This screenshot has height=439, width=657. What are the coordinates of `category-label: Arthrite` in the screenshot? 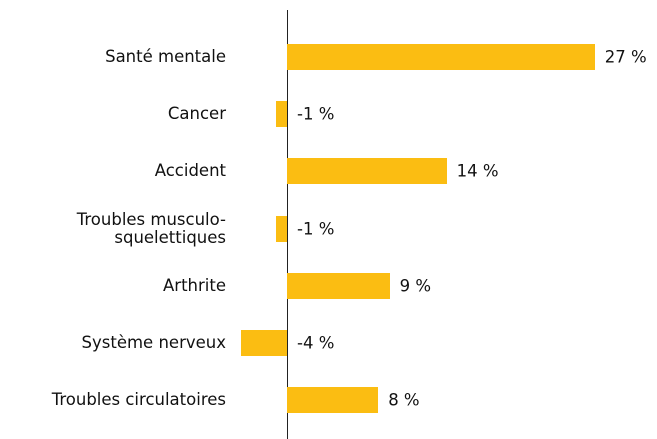 It's located at (194, 285).